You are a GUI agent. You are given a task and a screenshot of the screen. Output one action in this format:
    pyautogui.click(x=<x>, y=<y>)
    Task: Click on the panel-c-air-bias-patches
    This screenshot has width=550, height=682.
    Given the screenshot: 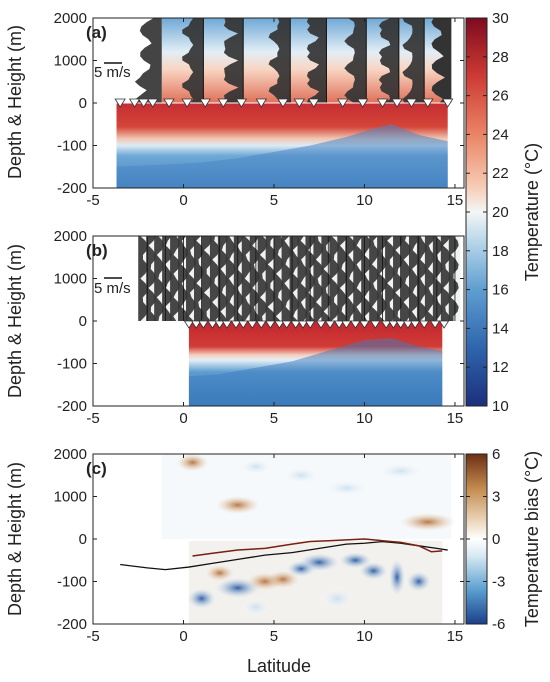 What is the action you would take?
    pyautogui.click(x=316, y=492)
    